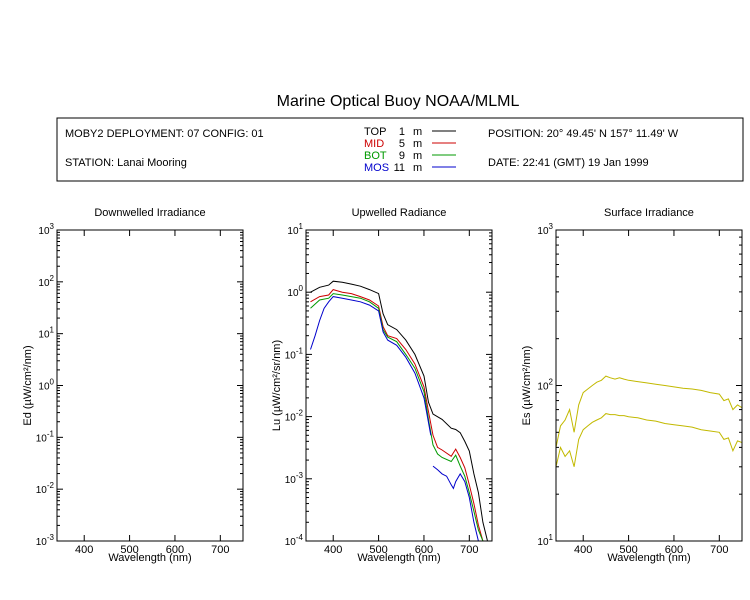 The height and width of the screenshot is (600, 750). I want to click on y-tick-label: 10⁻³, so click(45, 540).